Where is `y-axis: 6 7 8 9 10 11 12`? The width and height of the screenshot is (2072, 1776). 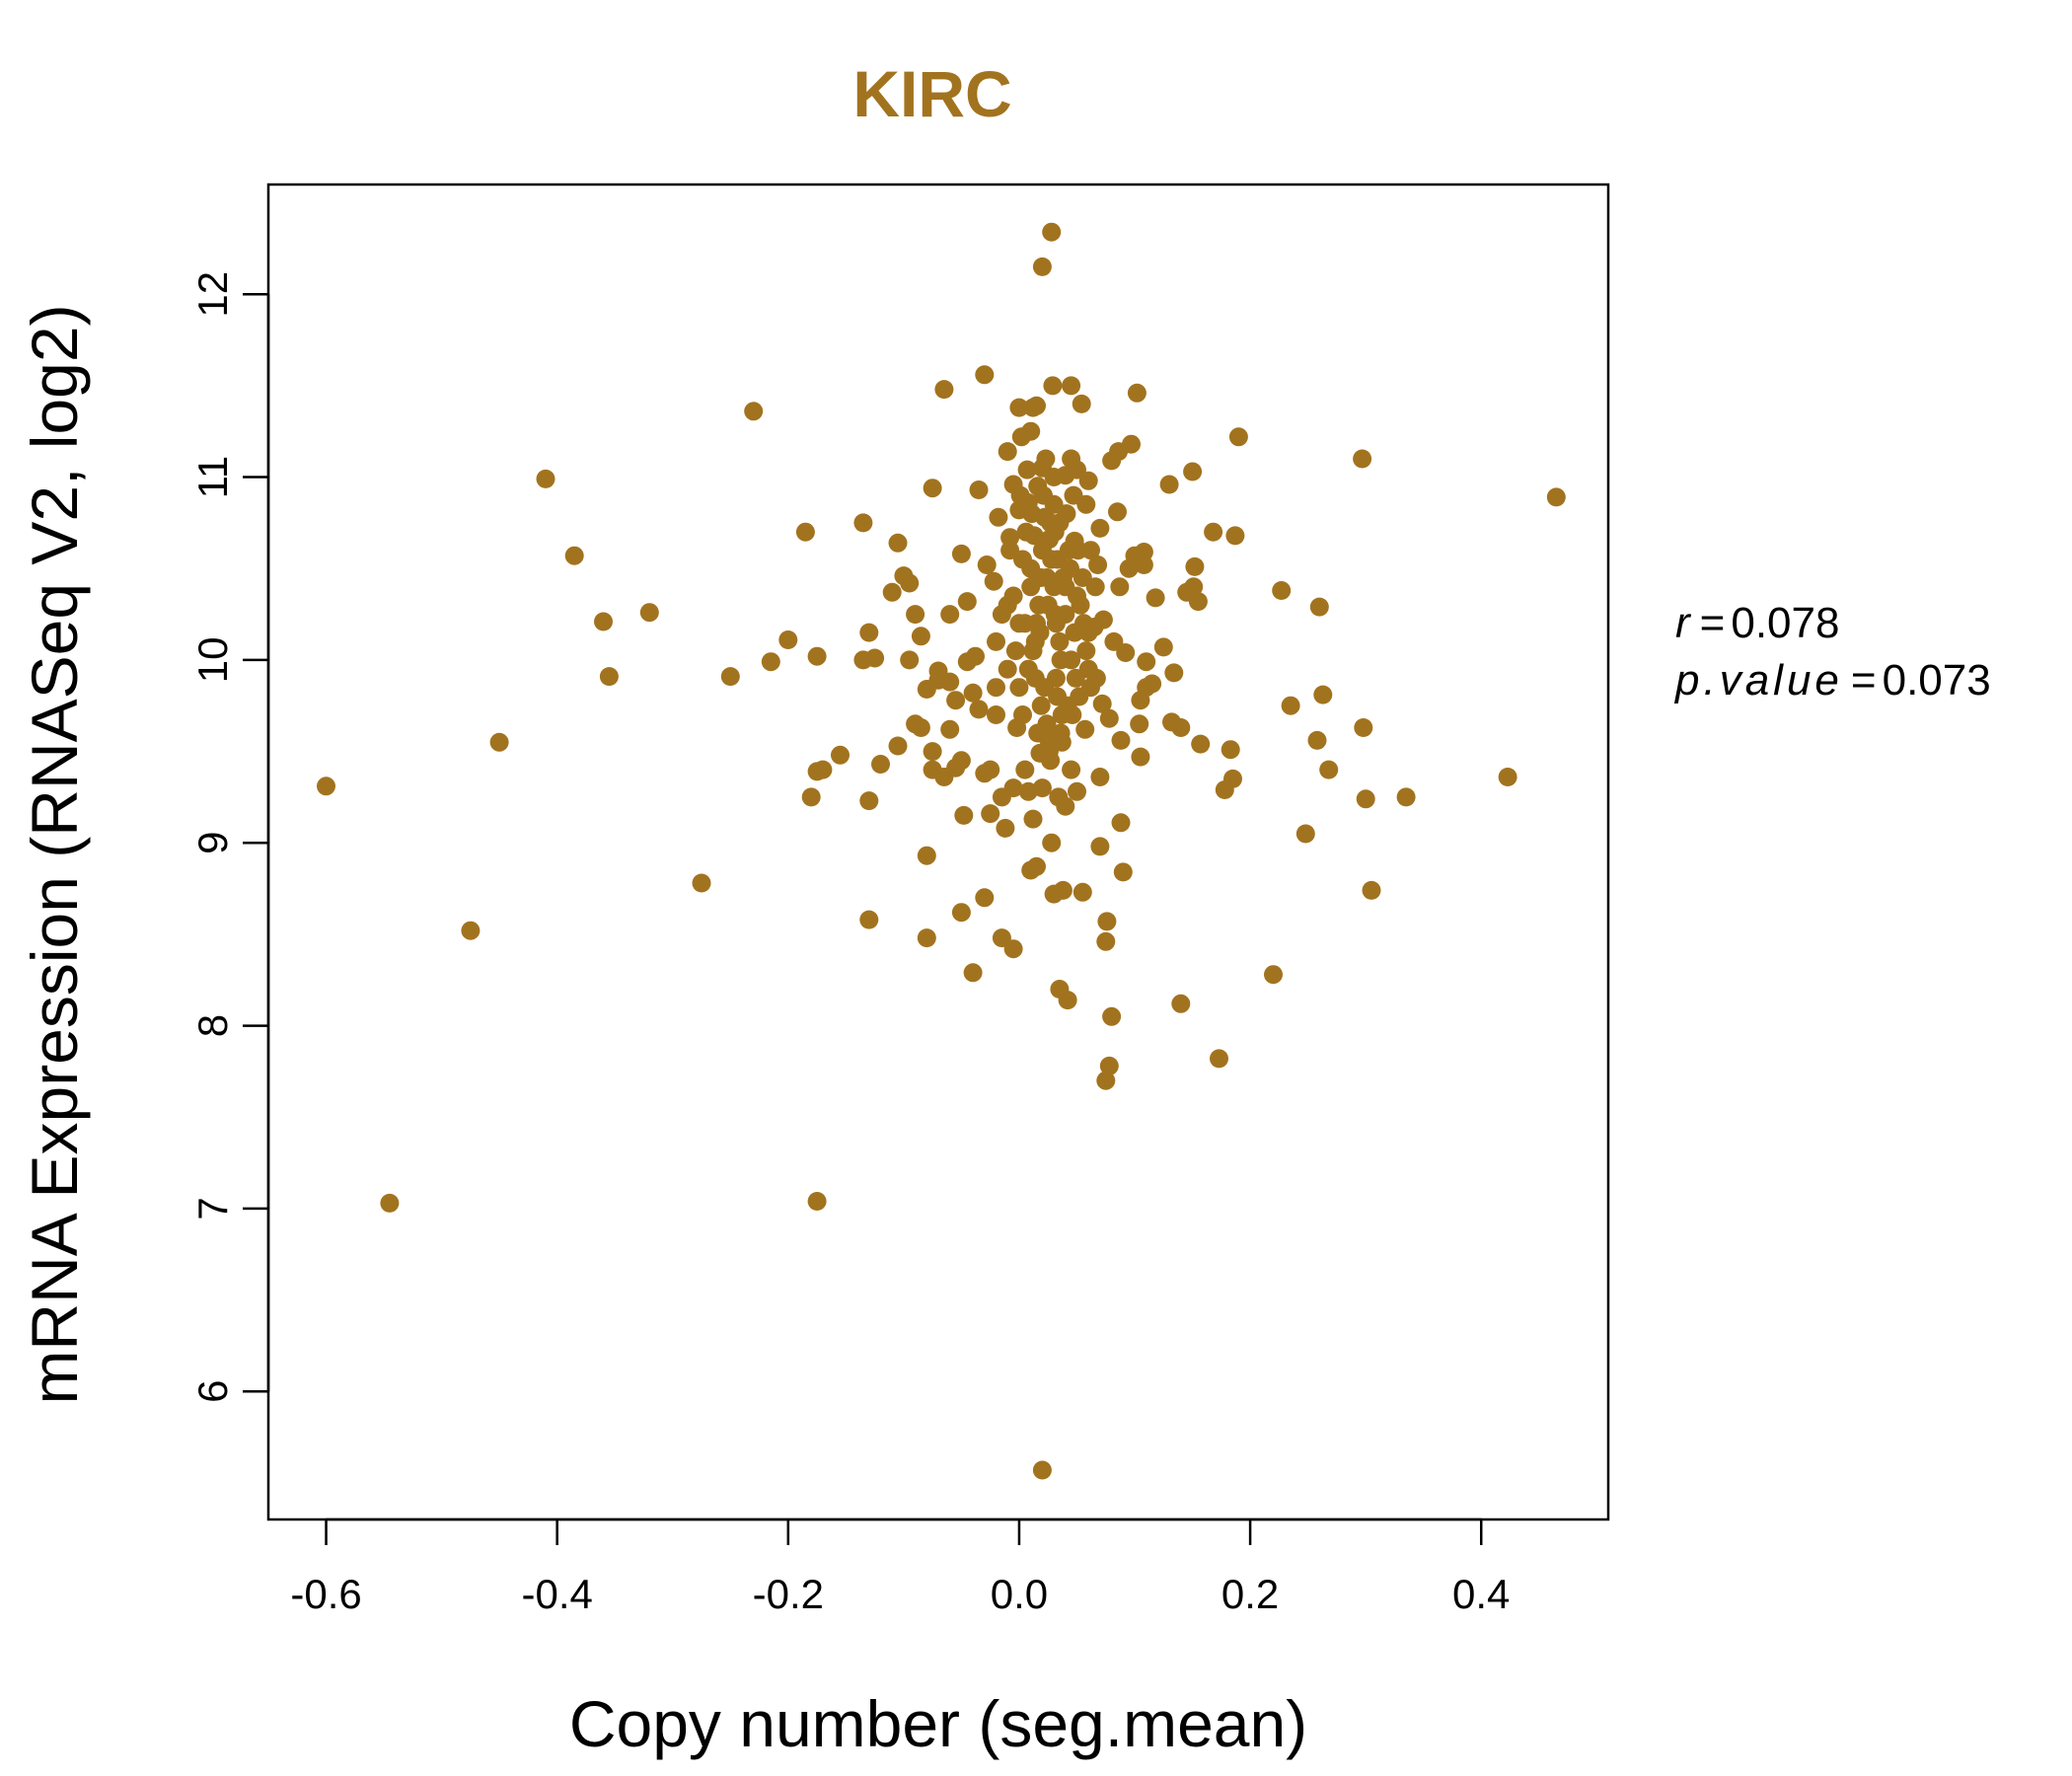
y-axis: 6 7 8 9 10 11 12 is located at coordinates (230, 837).